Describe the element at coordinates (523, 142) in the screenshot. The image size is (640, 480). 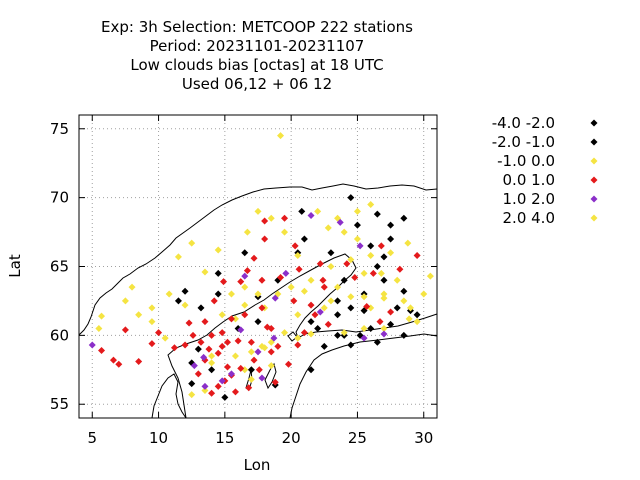
I see `legend-label: -2.0 -1.0` at that location.